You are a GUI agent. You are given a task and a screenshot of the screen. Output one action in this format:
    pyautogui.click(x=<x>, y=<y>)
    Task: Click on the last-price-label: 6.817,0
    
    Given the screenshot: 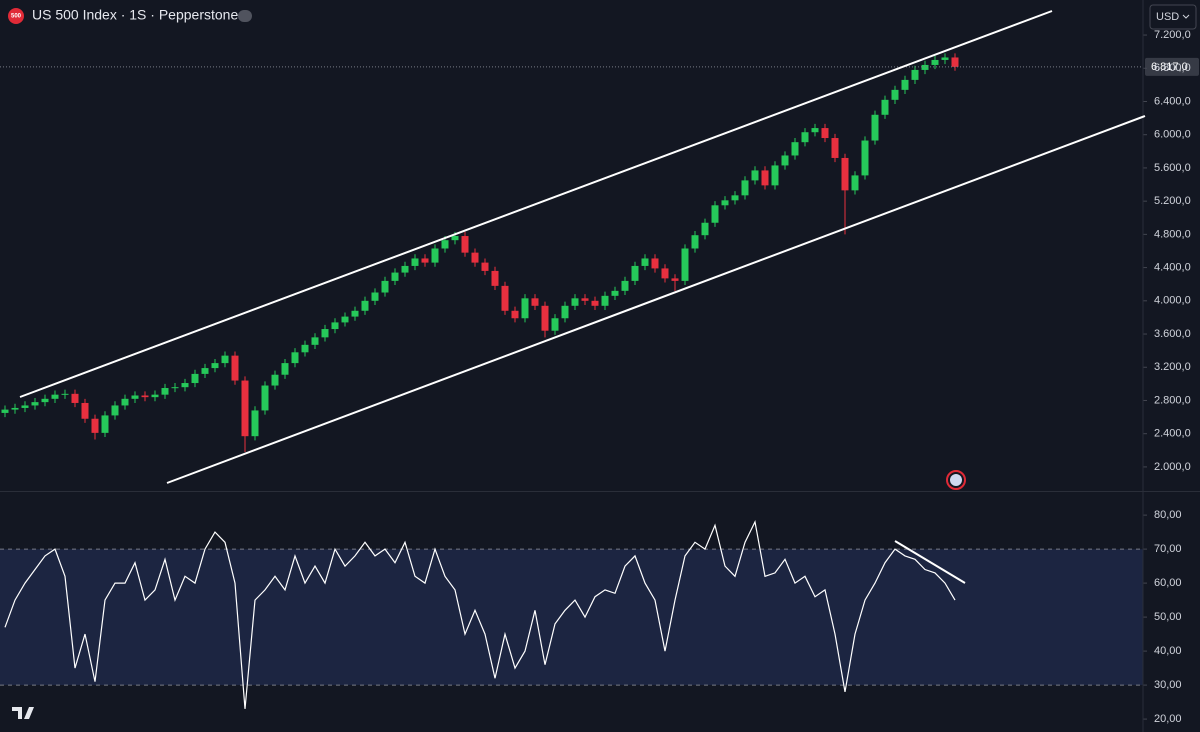 What is the action you would take?
    pyautogui.click(x=1169, y=67)
    